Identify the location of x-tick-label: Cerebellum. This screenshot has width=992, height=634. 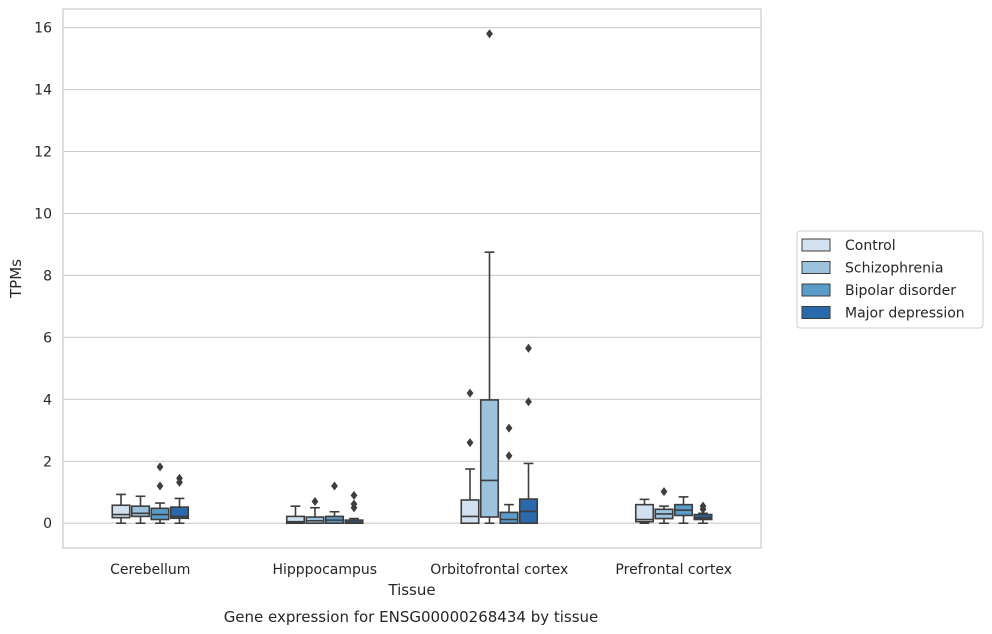
(150, 570).